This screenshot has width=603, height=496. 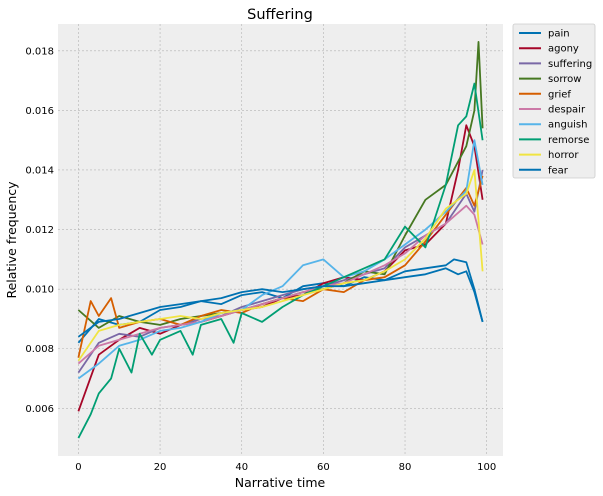 What do you see at coordinates (570, 64) in the screenshot?
I see `legend-label-suffering: suffering` at bounding box center [570, 64].